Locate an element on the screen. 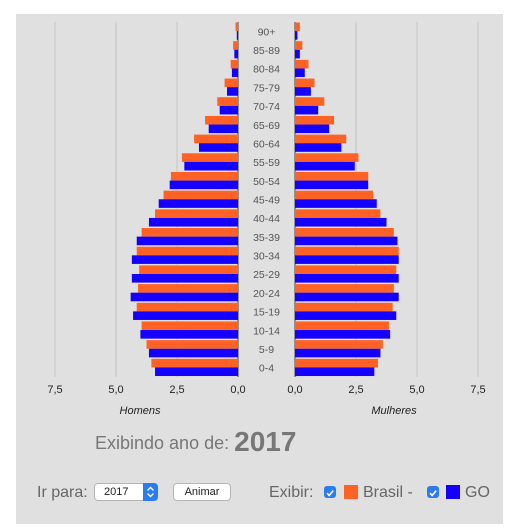  age-label: 85-89 is located at coordinates (266, 51).